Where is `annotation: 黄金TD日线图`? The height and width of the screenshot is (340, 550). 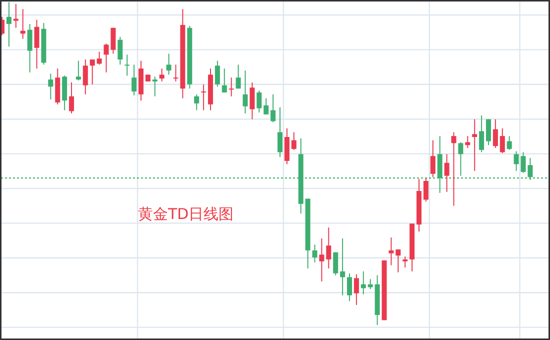 annotation: 黄金TD日线图 is located at coordinates (186, 214).